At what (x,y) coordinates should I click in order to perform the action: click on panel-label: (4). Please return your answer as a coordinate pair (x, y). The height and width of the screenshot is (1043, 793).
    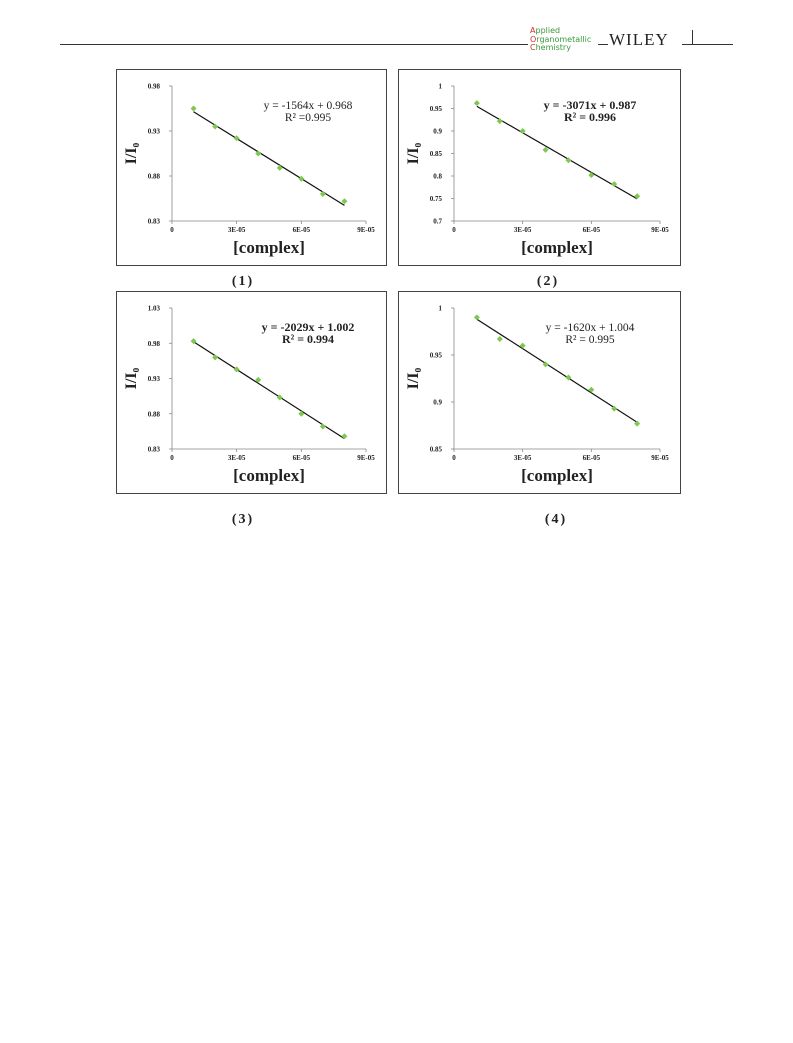
    Looking at the image, I should click on (556, 519).